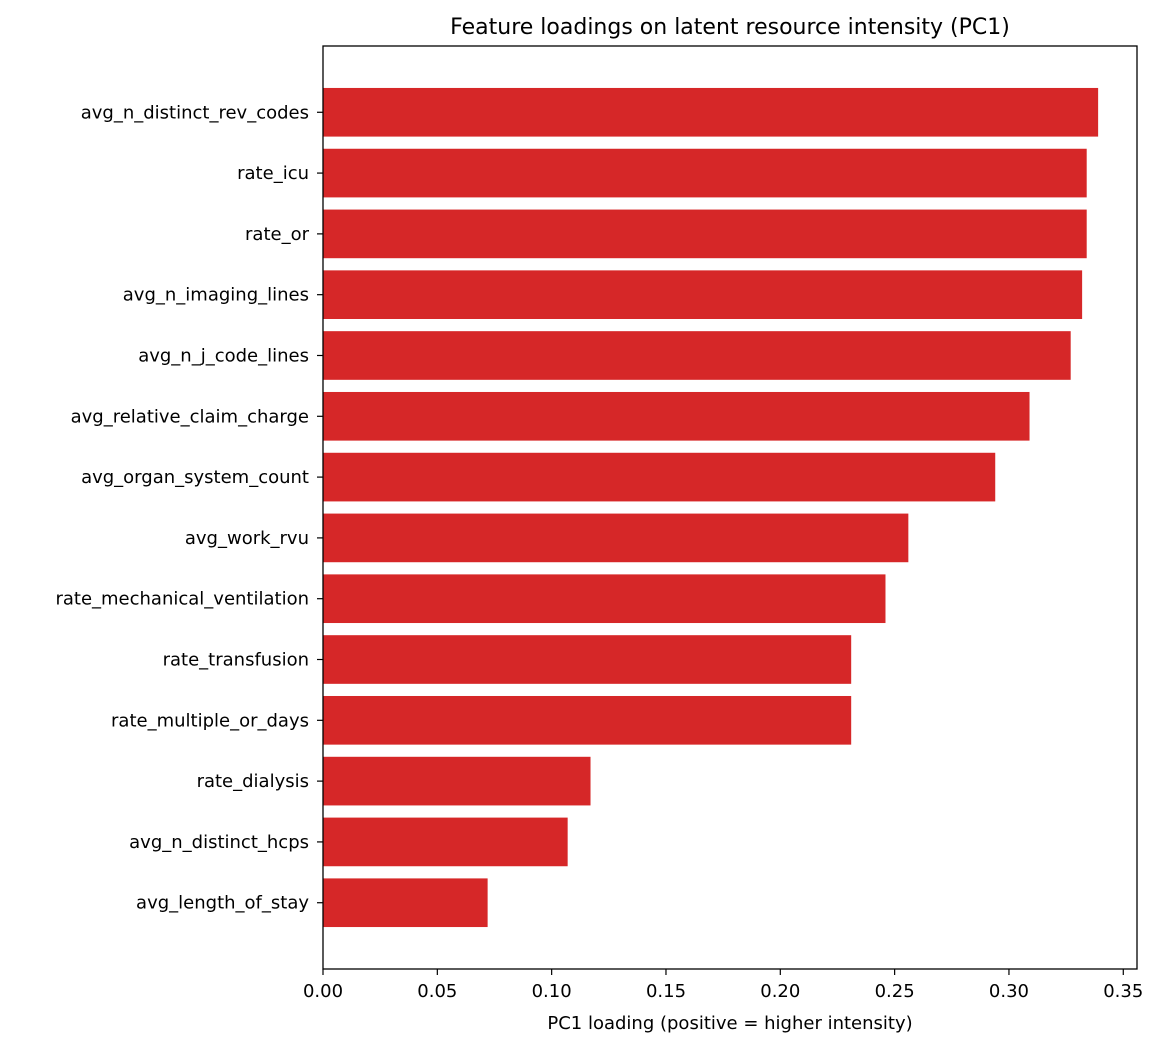 This screenshot has height=1052, width=1161. I want to click on y-tick-label: avg_n_imaging_lines, so click(216, 295).